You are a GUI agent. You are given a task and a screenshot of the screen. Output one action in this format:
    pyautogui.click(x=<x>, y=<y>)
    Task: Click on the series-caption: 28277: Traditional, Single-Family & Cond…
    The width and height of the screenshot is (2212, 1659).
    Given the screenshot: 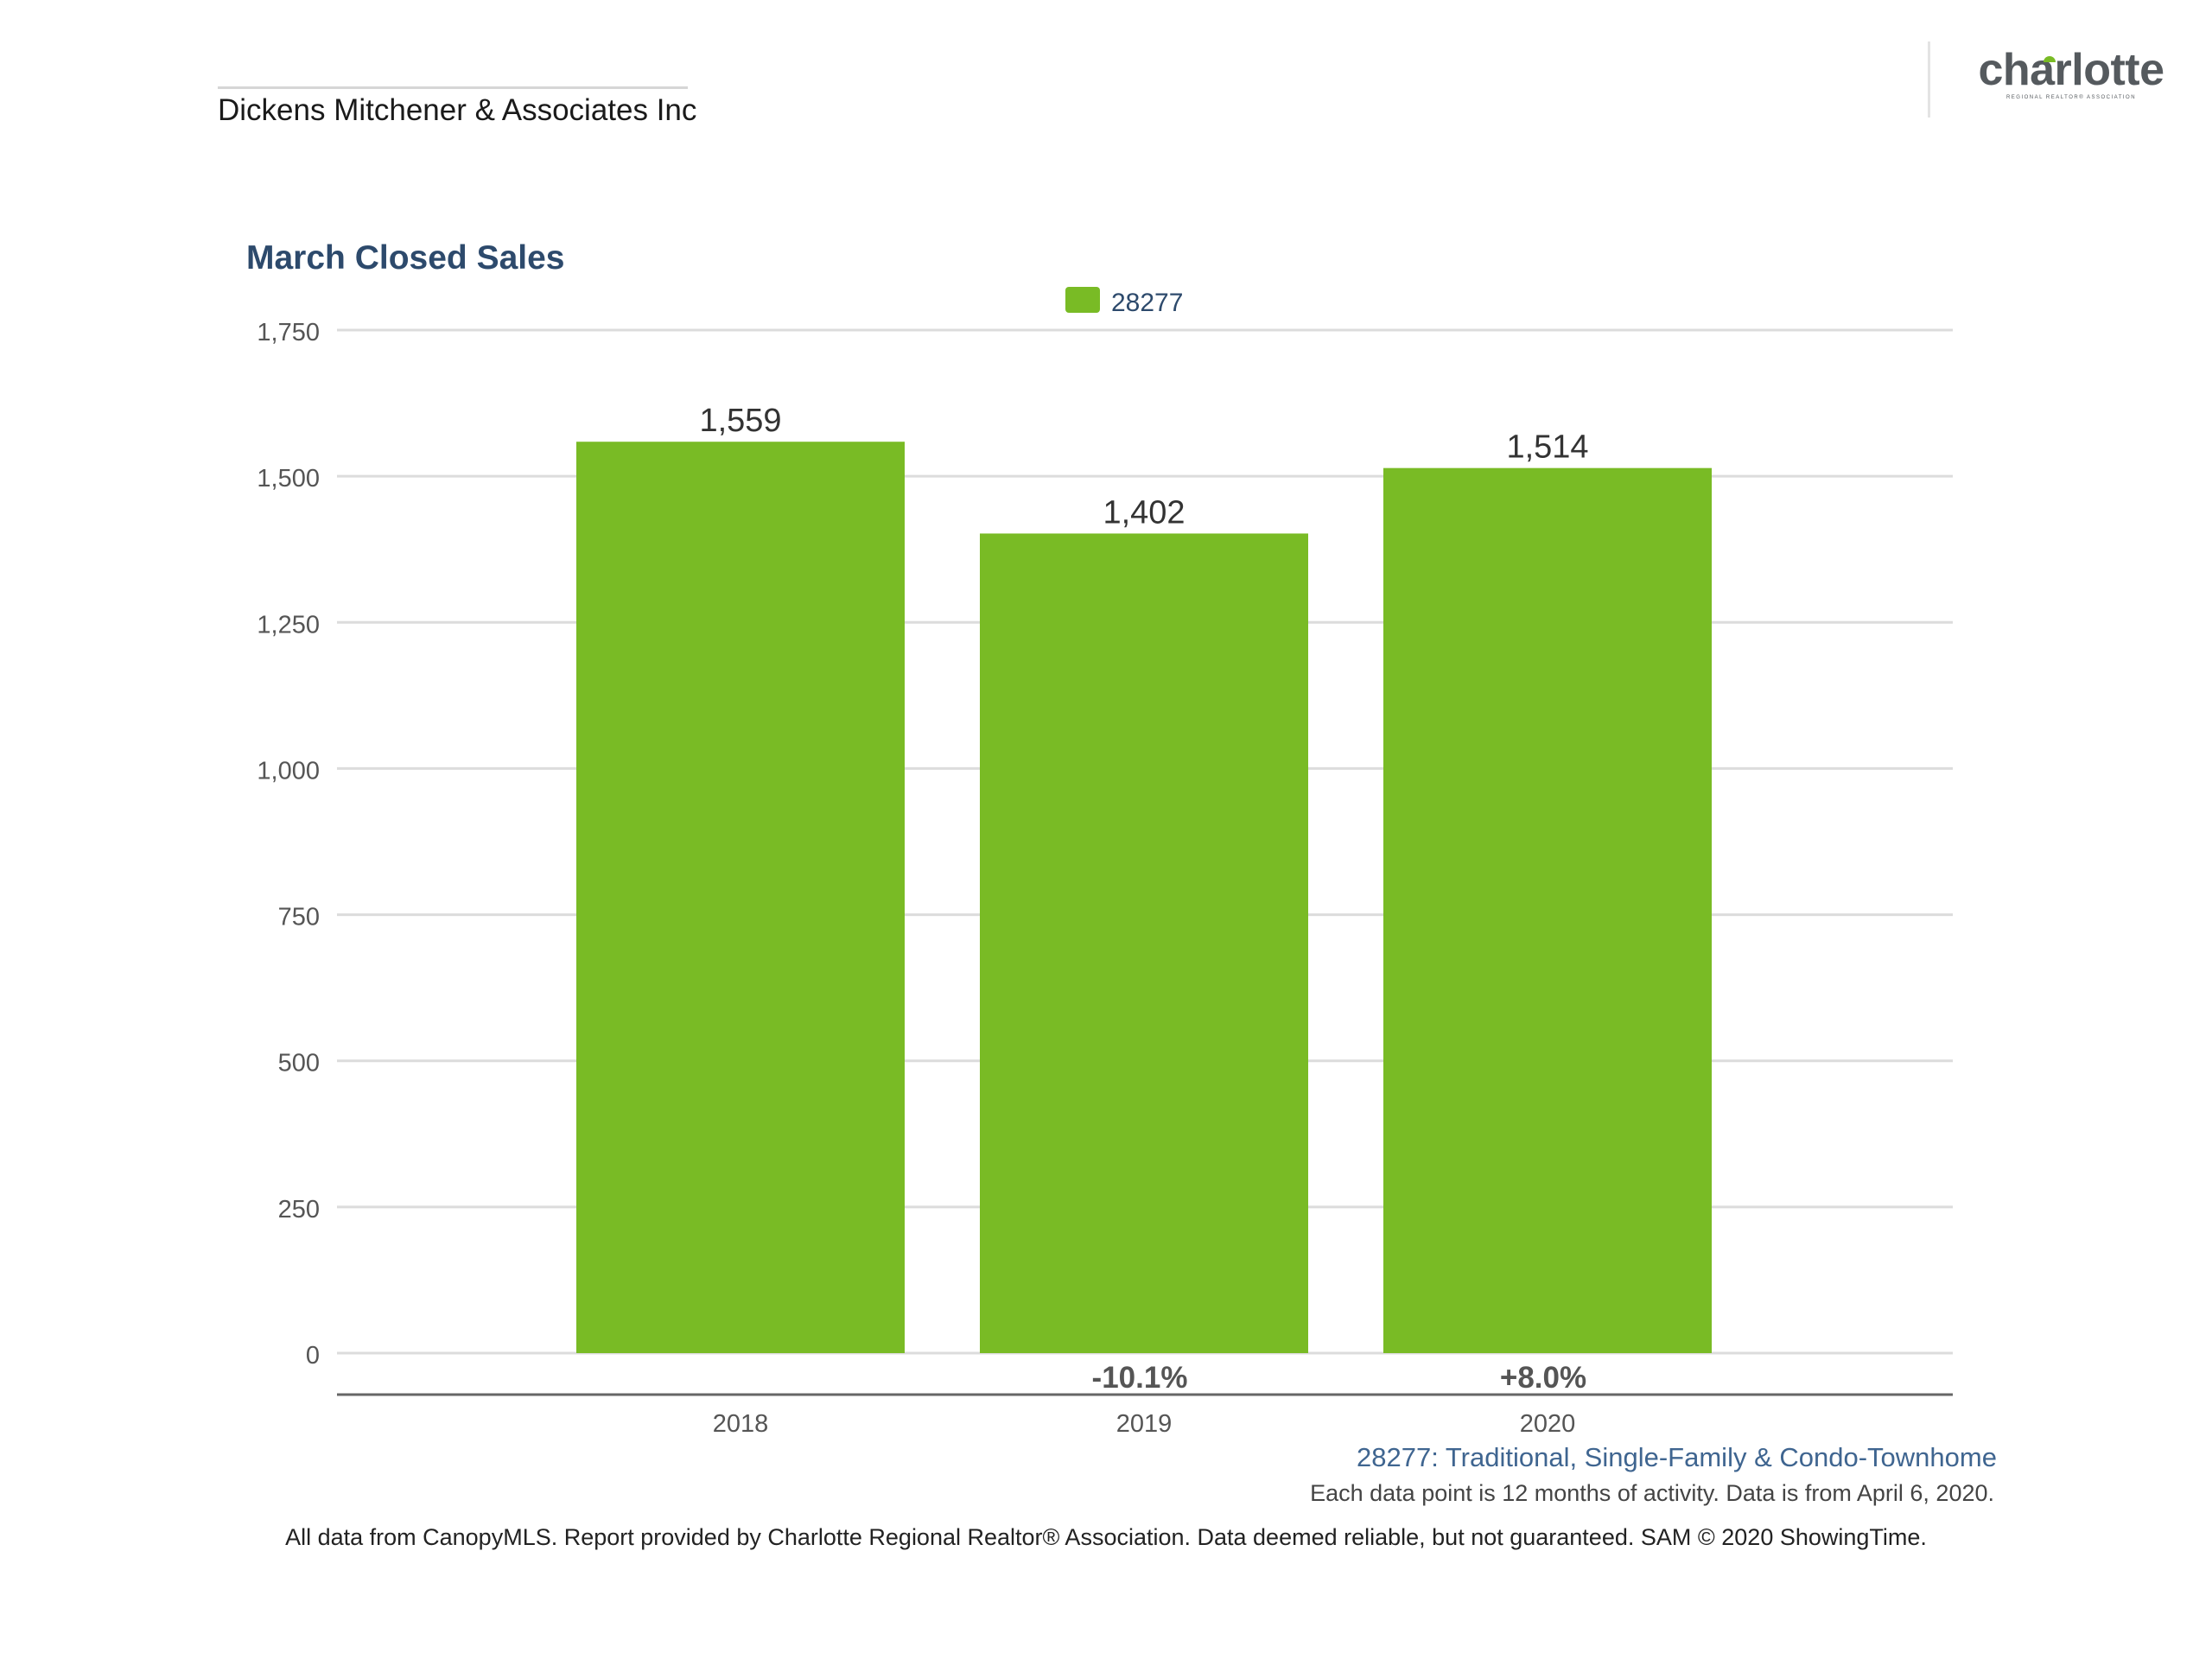 What is the action you would take?
    pyautogui.click(x=1677, y=1457)
    